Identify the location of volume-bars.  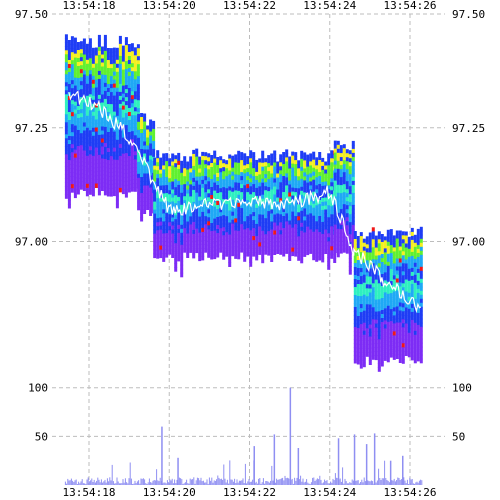
(243, 436).